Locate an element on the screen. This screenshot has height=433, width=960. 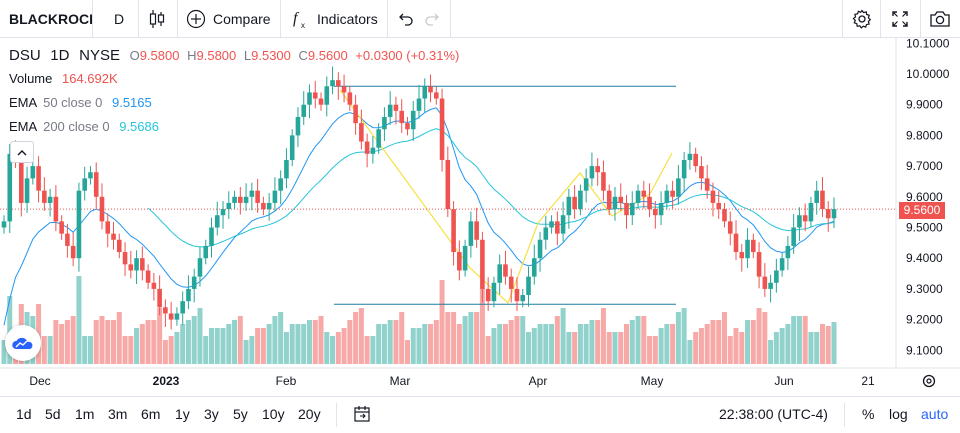
fullscreen-button is located at coordinates (900, 19).